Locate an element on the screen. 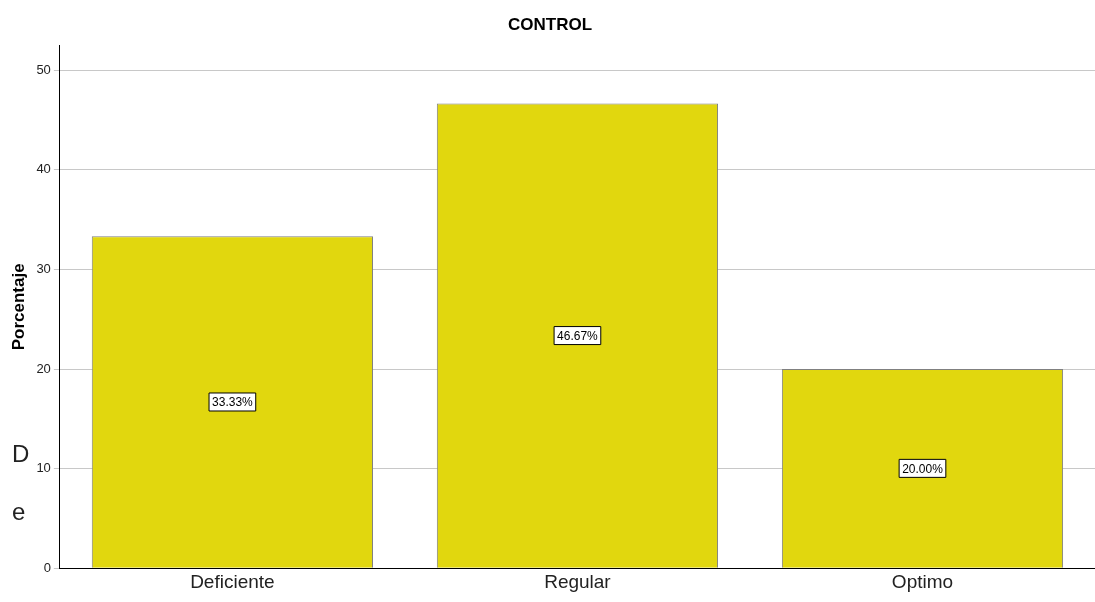 The height and width of the screenshot is (602, 1095). y-tick-label: 0 is located at coordinates (47, 567).